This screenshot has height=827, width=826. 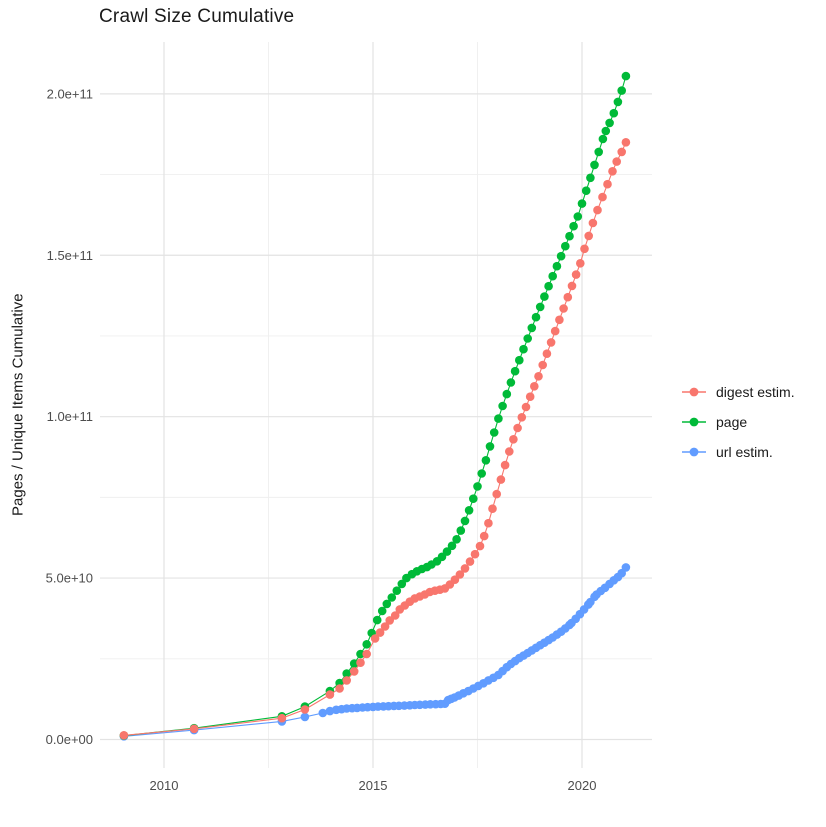 I want to click on legend-item-url-estim: url estim., so click(x=738, y=452).